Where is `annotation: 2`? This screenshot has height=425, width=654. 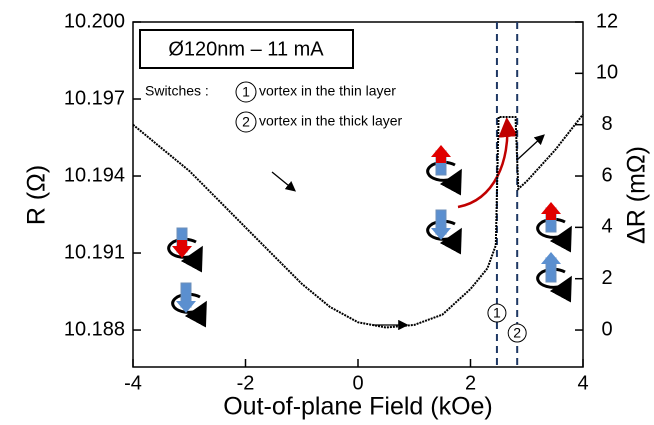
annotation: 2 is located at coordinates (246, 122).